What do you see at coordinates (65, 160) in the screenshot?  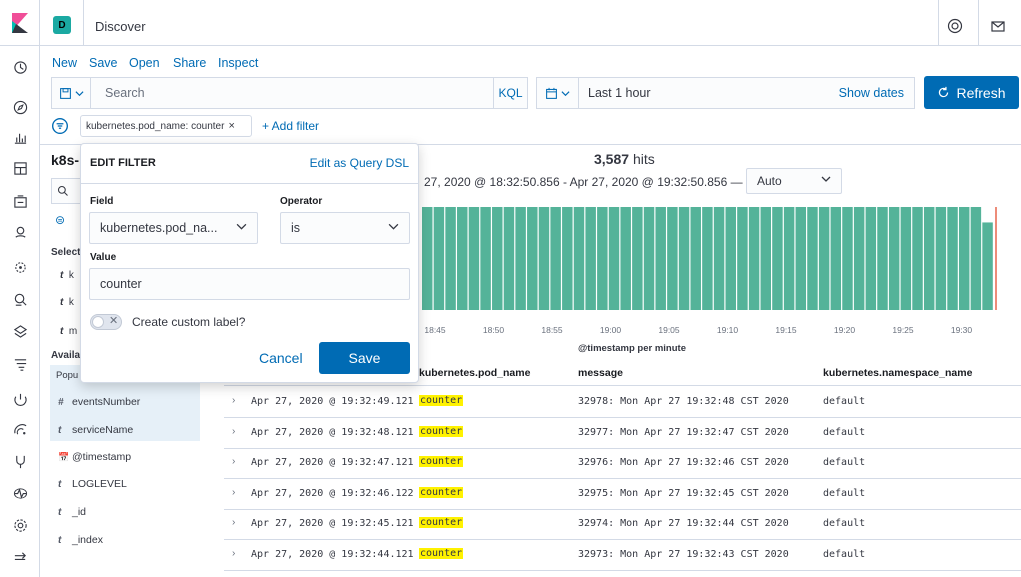 I see `index-pattern-title: k8s-` at bounding box center [65, 160].